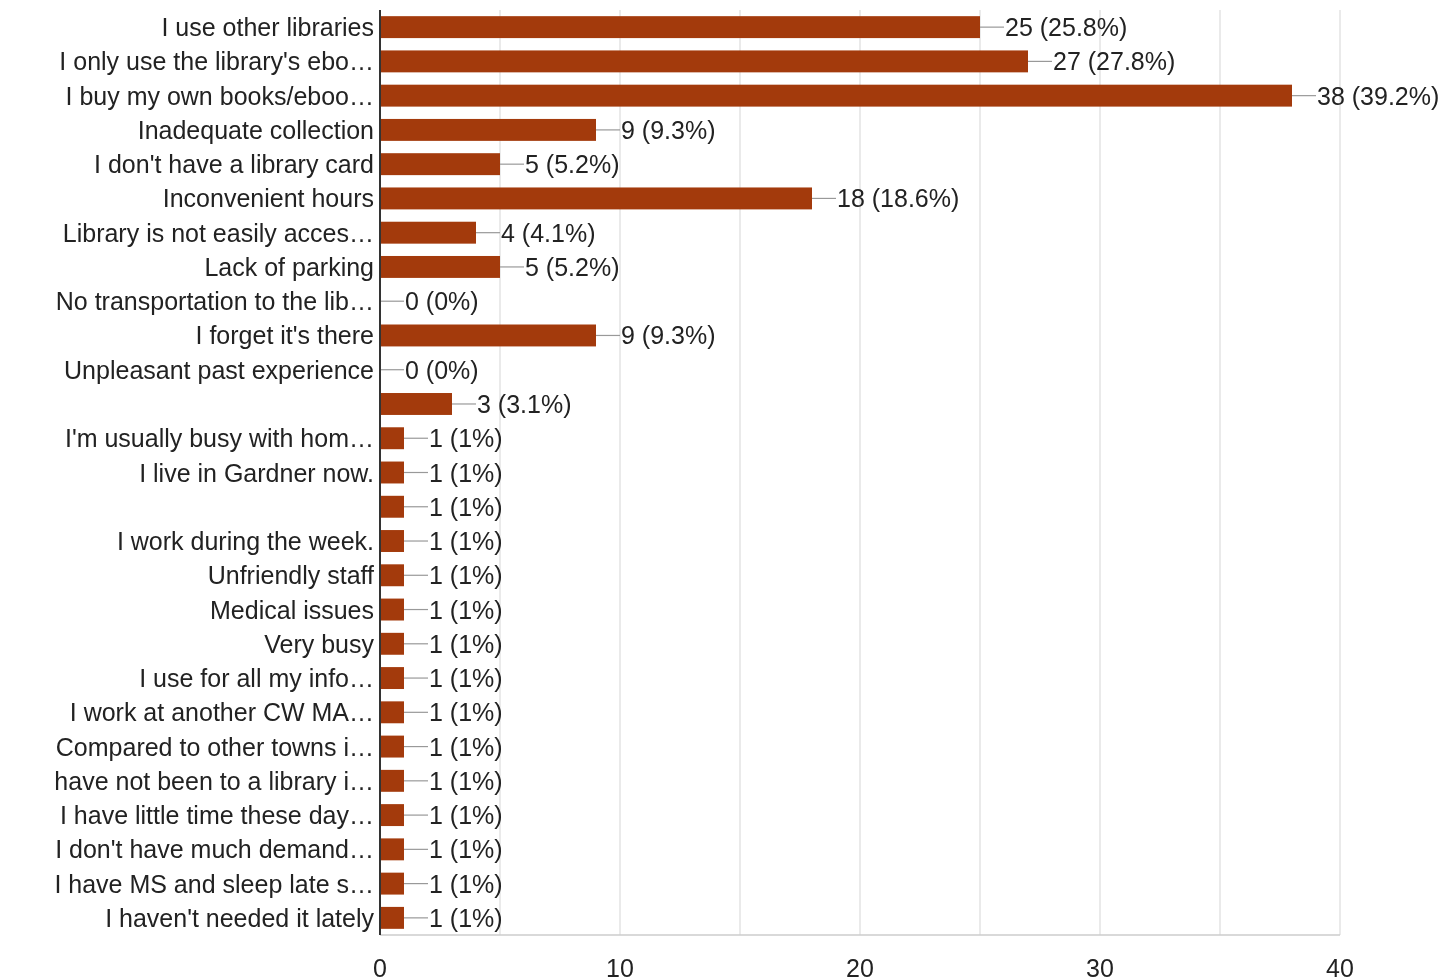  Describe the element at coordinates (240, 917) in the screenshot. I see `y-tick-label: I haven't needed it lately` at that location.